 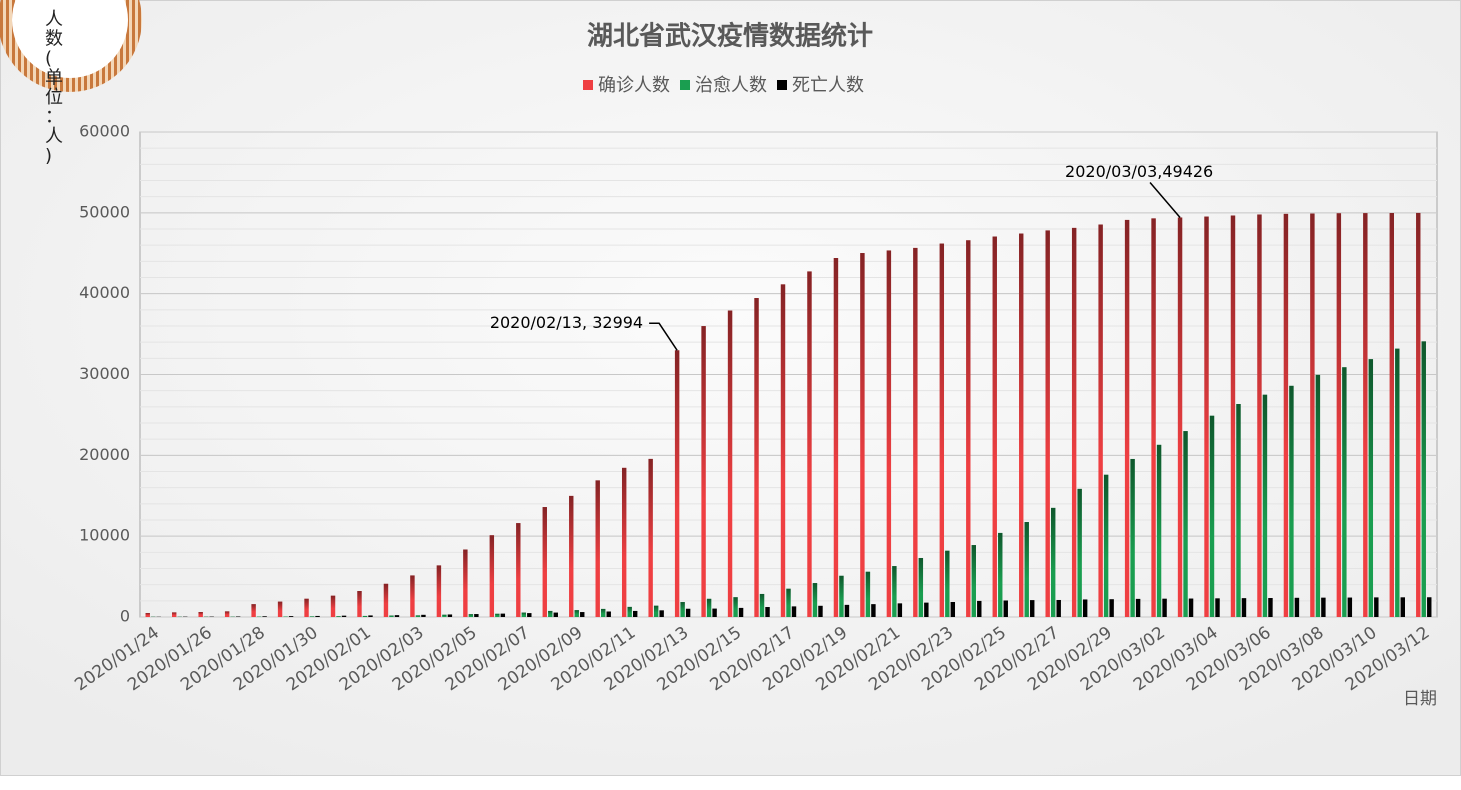 What do you see at coordinates (104, 535) in the screenshot?
I see `y-tick-label: 10000` at bounding box center [104, 535].